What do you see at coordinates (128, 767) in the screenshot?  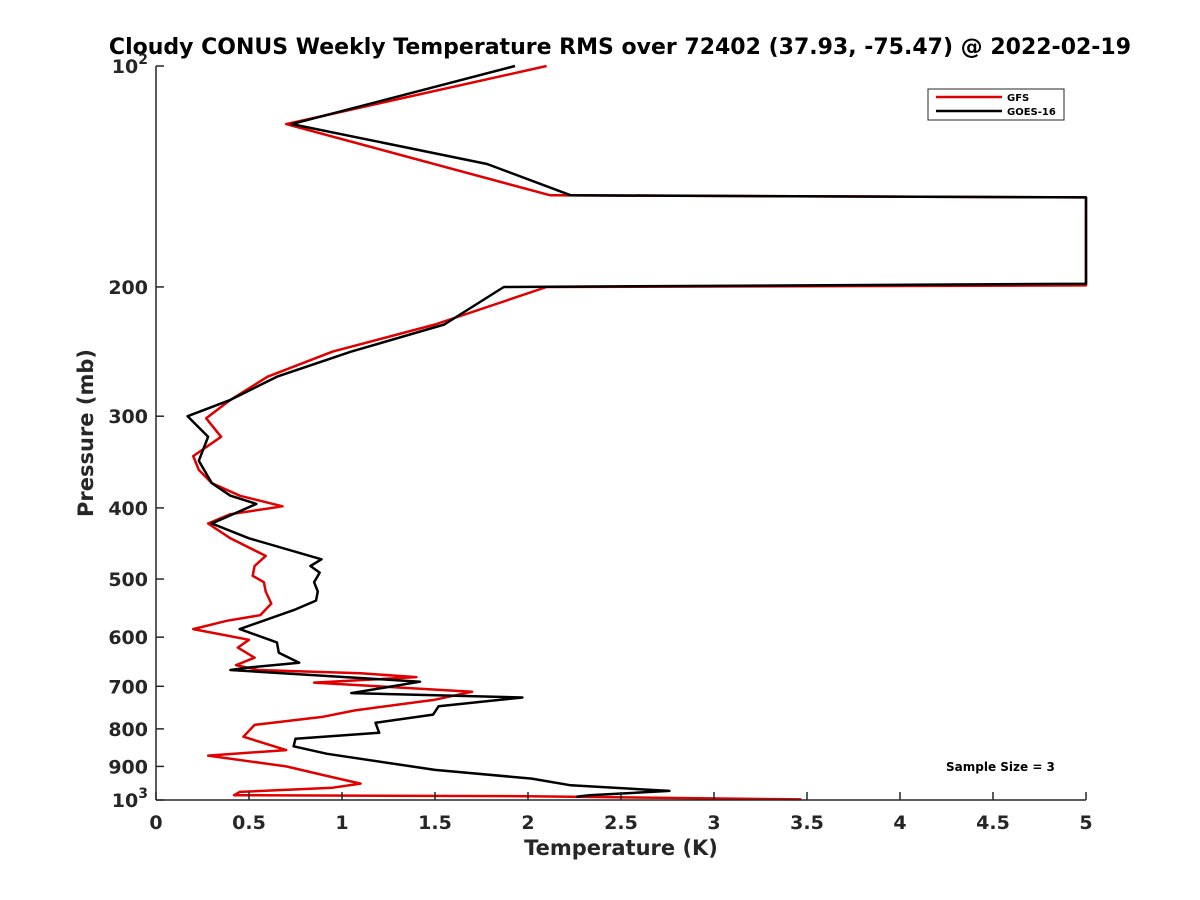 I see `y-tick-label: 900` at bounding box center [128, 767].